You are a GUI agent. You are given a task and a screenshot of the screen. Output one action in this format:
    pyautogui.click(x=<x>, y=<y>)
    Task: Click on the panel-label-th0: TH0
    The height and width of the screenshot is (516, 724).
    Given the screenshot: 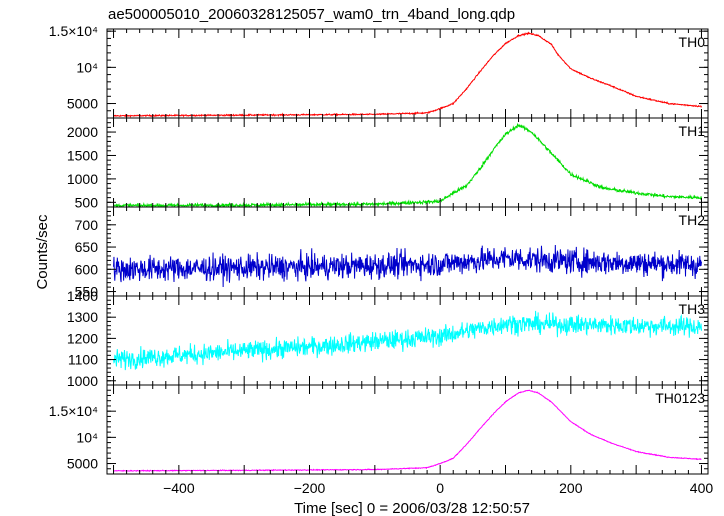 What is the action you would take?
    pyautogui.click(x=692, y=42)
    